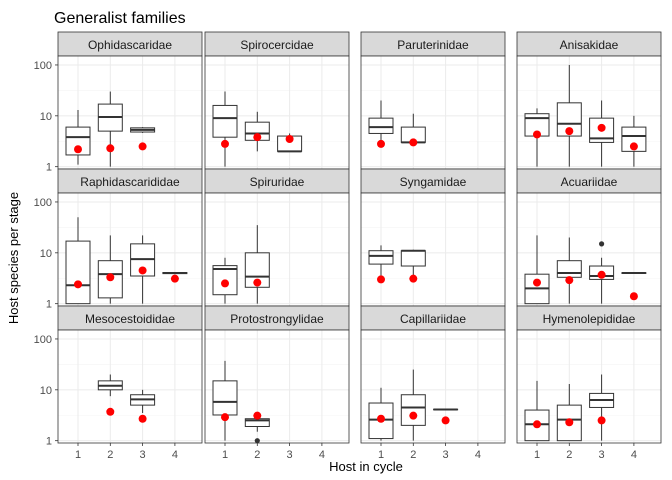  I want to click on facet-label: Syngamidae, so click(433, 182).